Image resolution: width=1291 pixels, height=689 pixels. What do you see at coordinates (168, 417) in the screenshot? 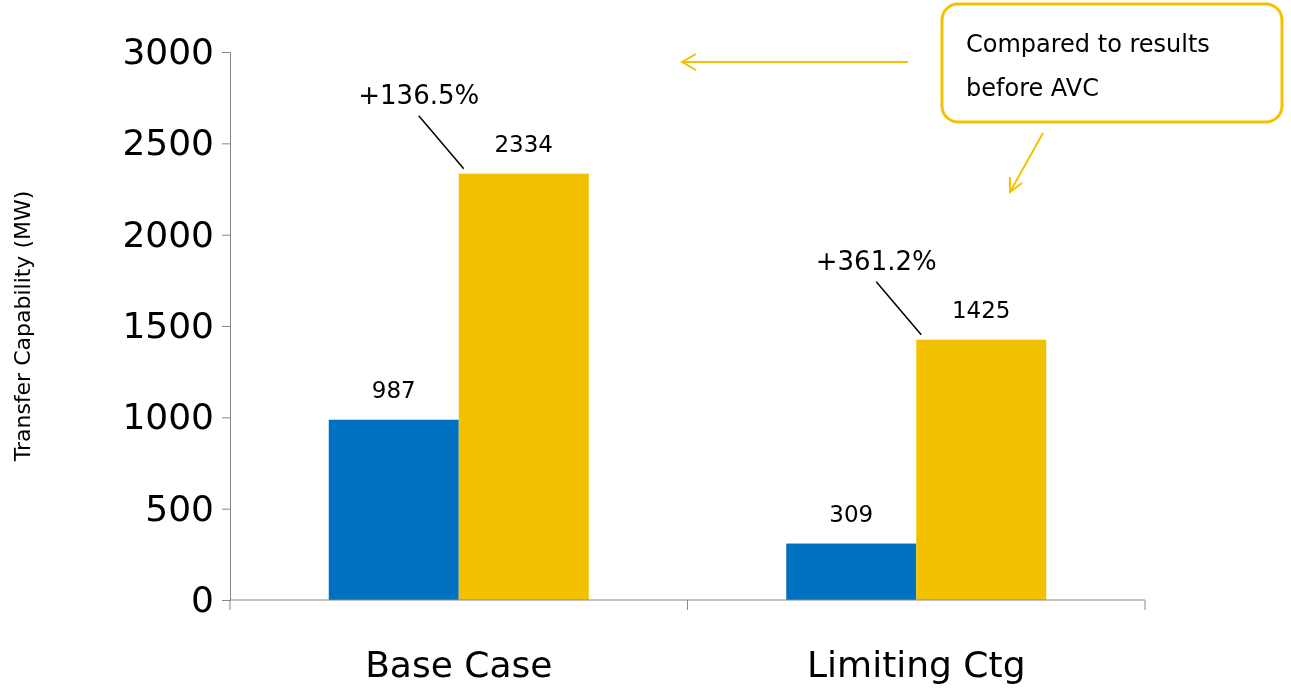
I see `y-tick-label: 1000` at bounding box center [168, 417].